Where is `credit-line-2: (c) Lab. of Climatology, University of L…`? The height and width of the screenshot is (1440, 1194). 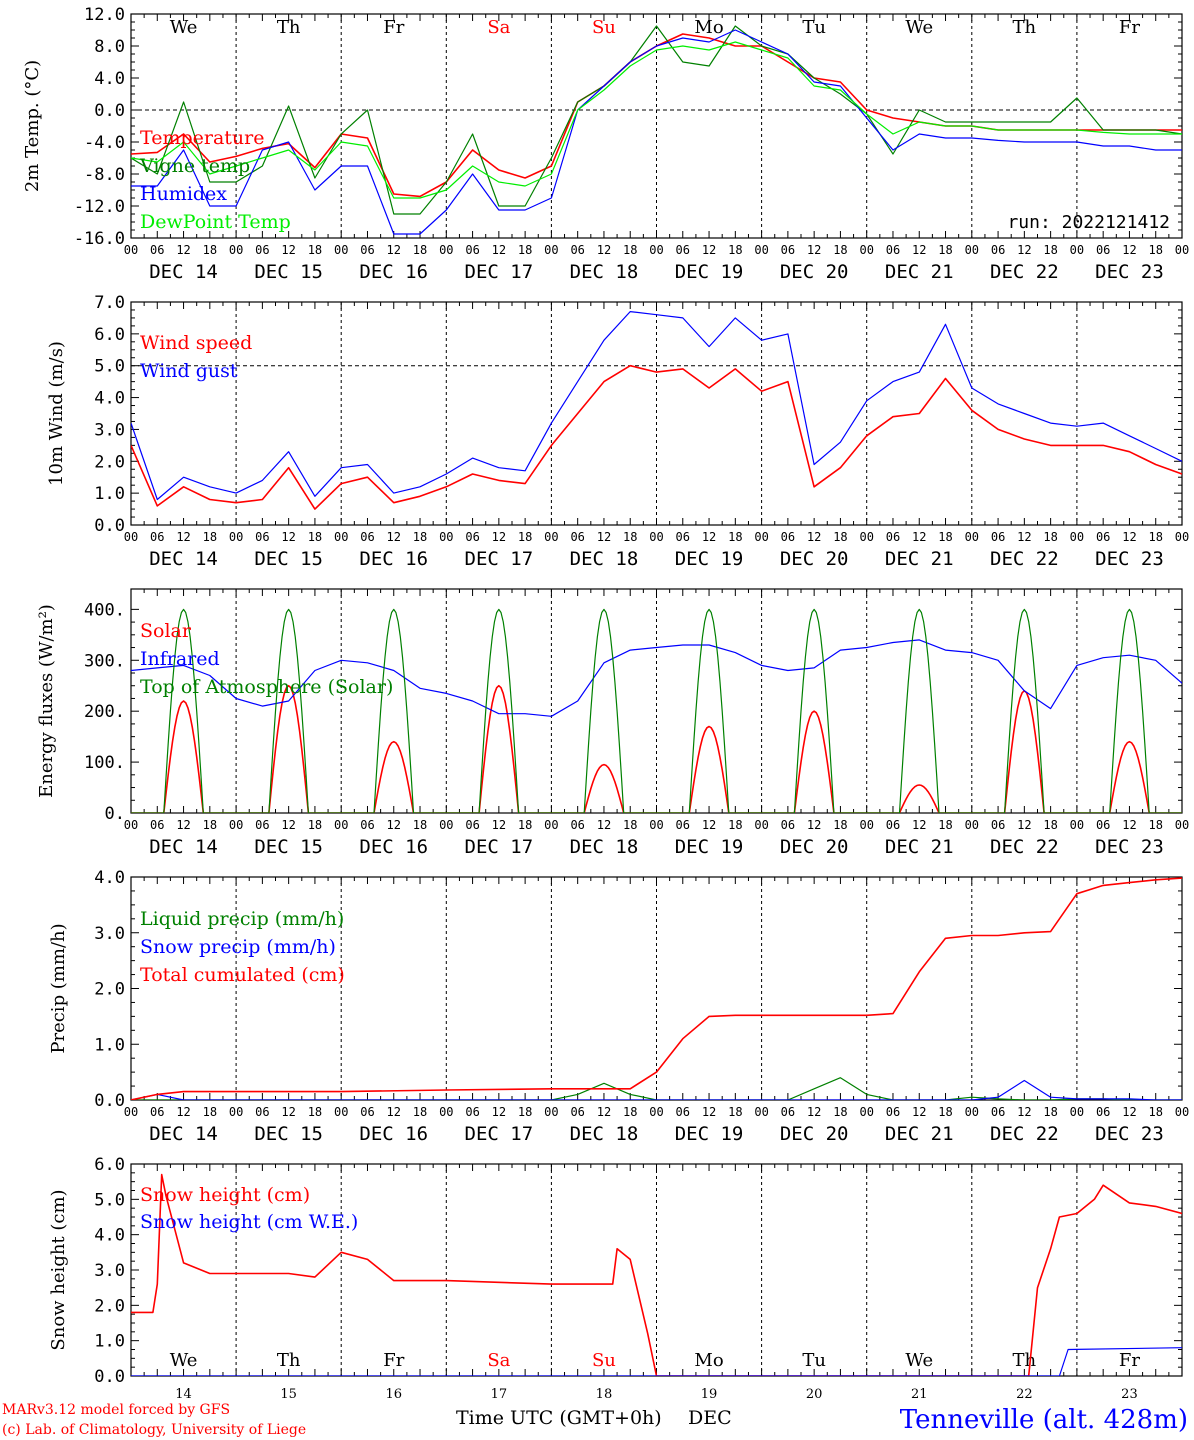 credit-line-2: (c) Lab. of Climatology, University of L… is located at coordinates (154, 1430).